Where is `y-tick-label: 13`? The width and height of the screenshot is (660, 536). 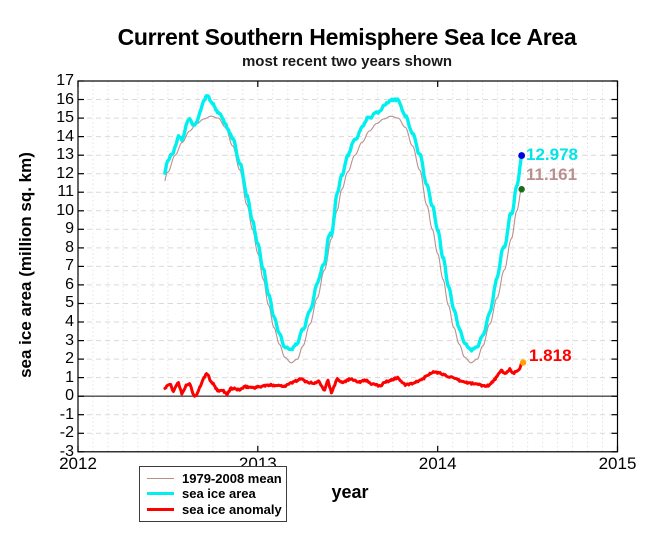
y-tick-label: 13 is located at coordinates (65, 155).